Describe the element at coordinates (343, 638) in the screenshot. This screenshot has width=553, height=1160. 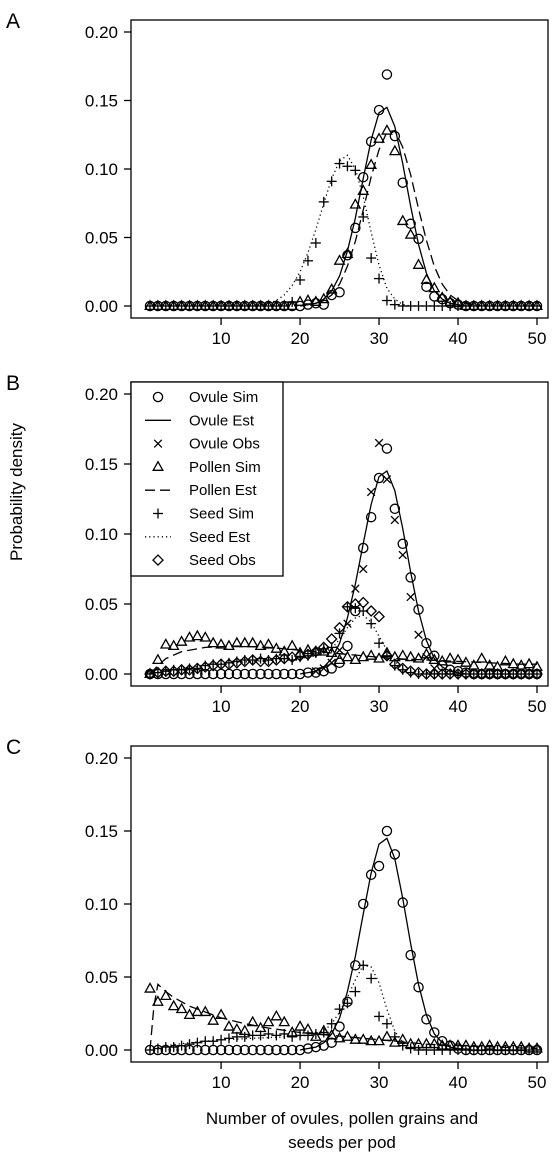
I see `panel-b-seed-obs-points` at that location.